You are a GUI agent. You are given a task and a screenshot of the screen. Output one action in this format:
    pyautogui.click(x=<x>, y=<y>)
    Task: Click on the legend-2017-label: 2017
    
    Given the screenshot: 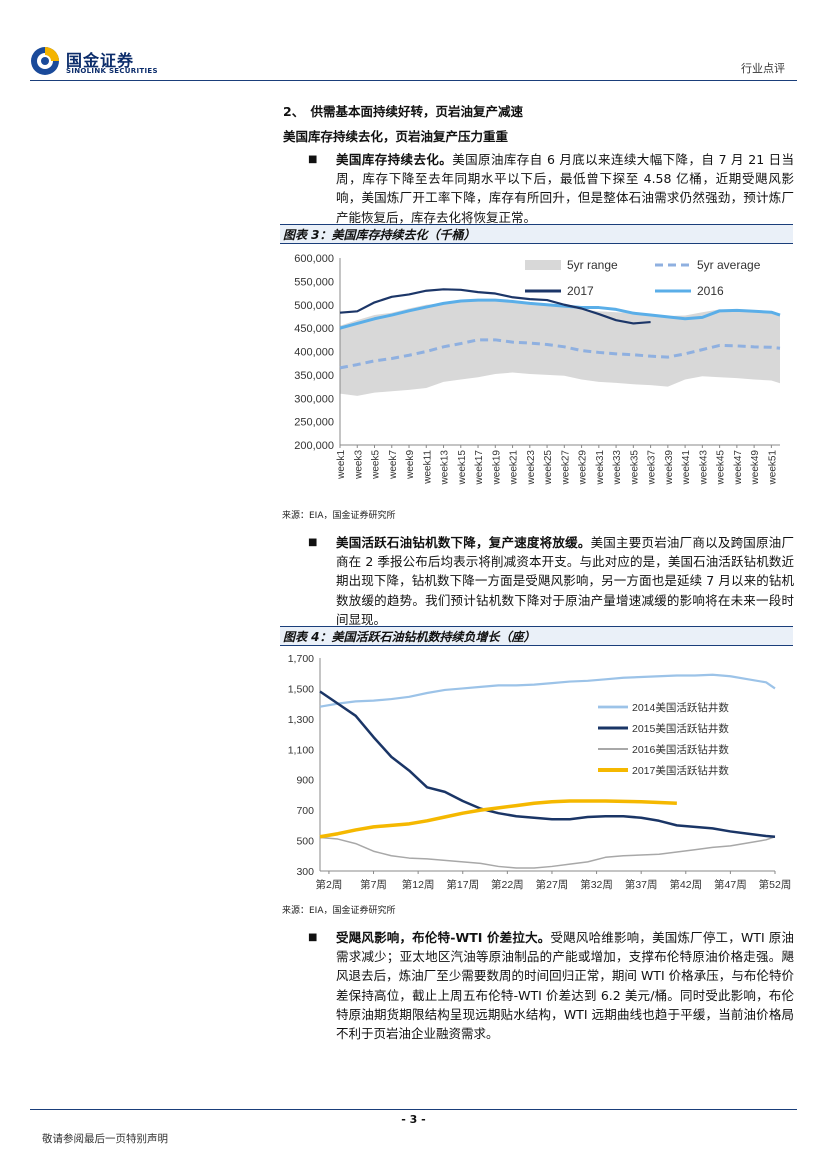 What is the action you would take?
    pyautogui.click(x=580, y=291)
    